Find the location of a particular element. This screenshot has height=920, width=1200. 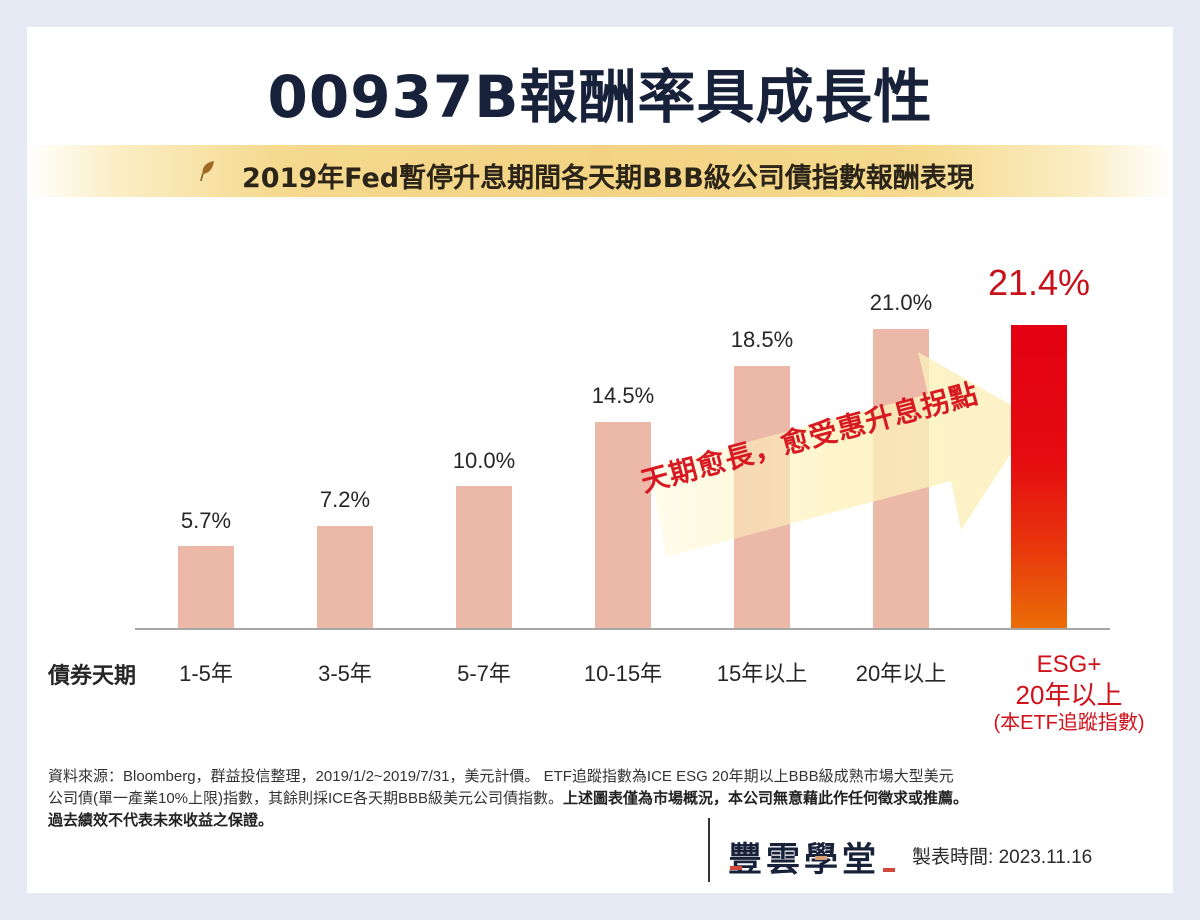

value-label: 7.2% is located at coordinates (345, 499).